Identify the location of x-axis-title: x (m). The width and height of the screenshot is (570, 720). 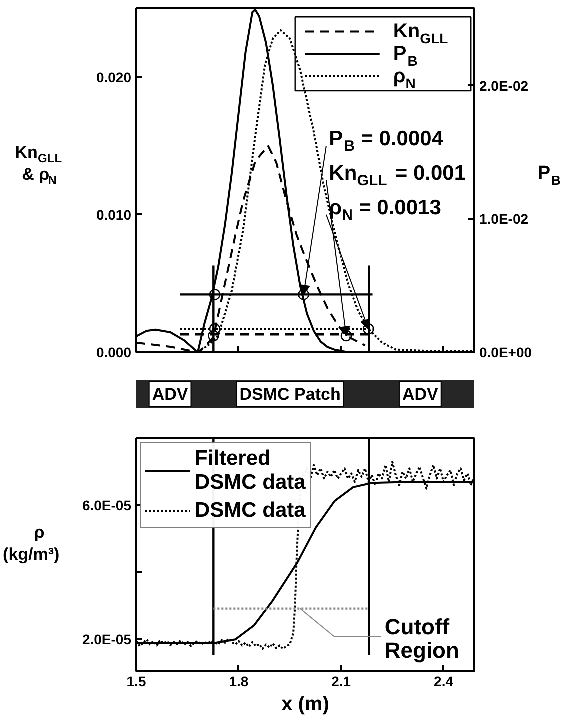
(306, 705).